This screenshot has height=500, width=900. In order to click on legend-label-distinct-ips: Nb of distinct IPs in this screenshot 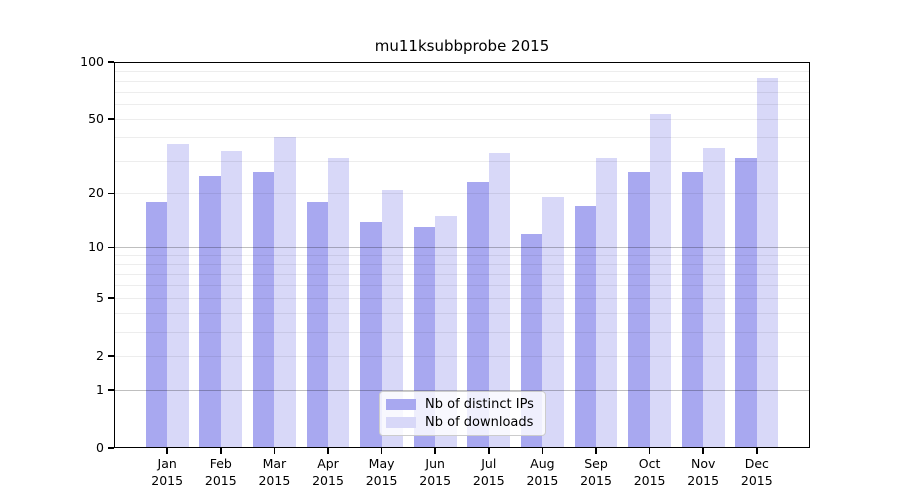, I will do `click(479, 404)`.